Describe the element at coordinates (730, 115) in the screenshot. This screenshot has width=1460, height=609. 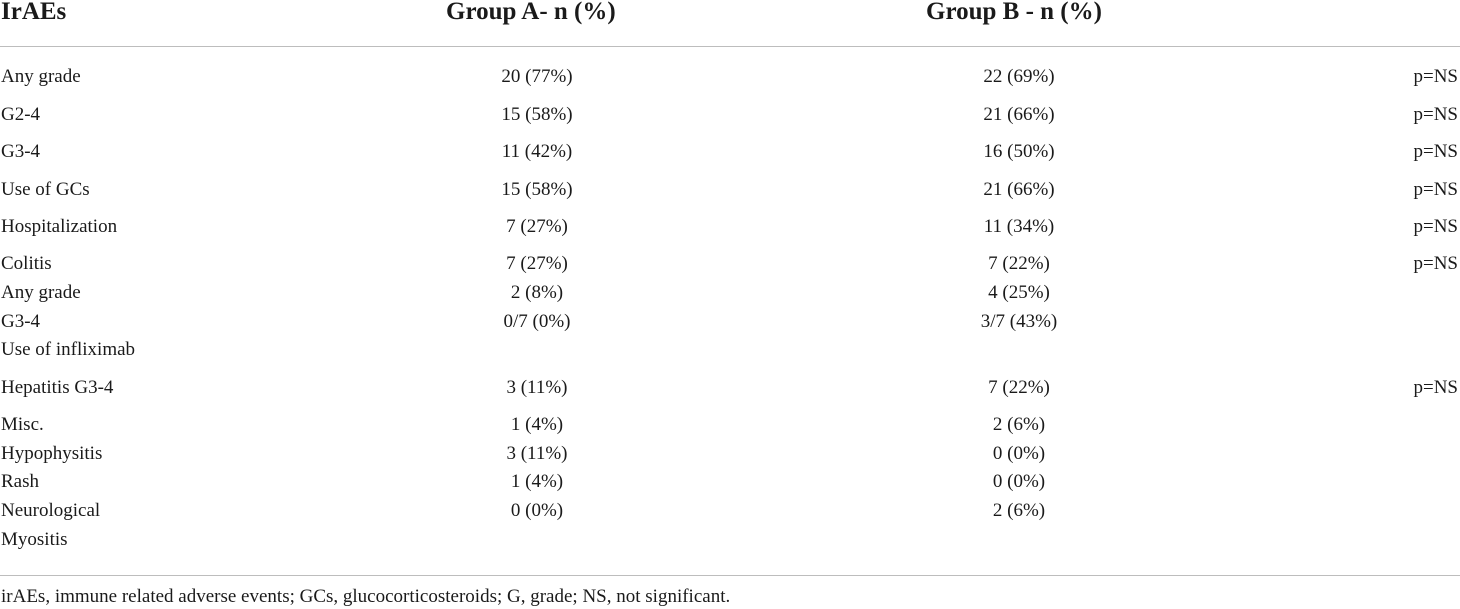
I see `table-row: G2-4 15 (58%) 21 (66%) p=NS` at that location.